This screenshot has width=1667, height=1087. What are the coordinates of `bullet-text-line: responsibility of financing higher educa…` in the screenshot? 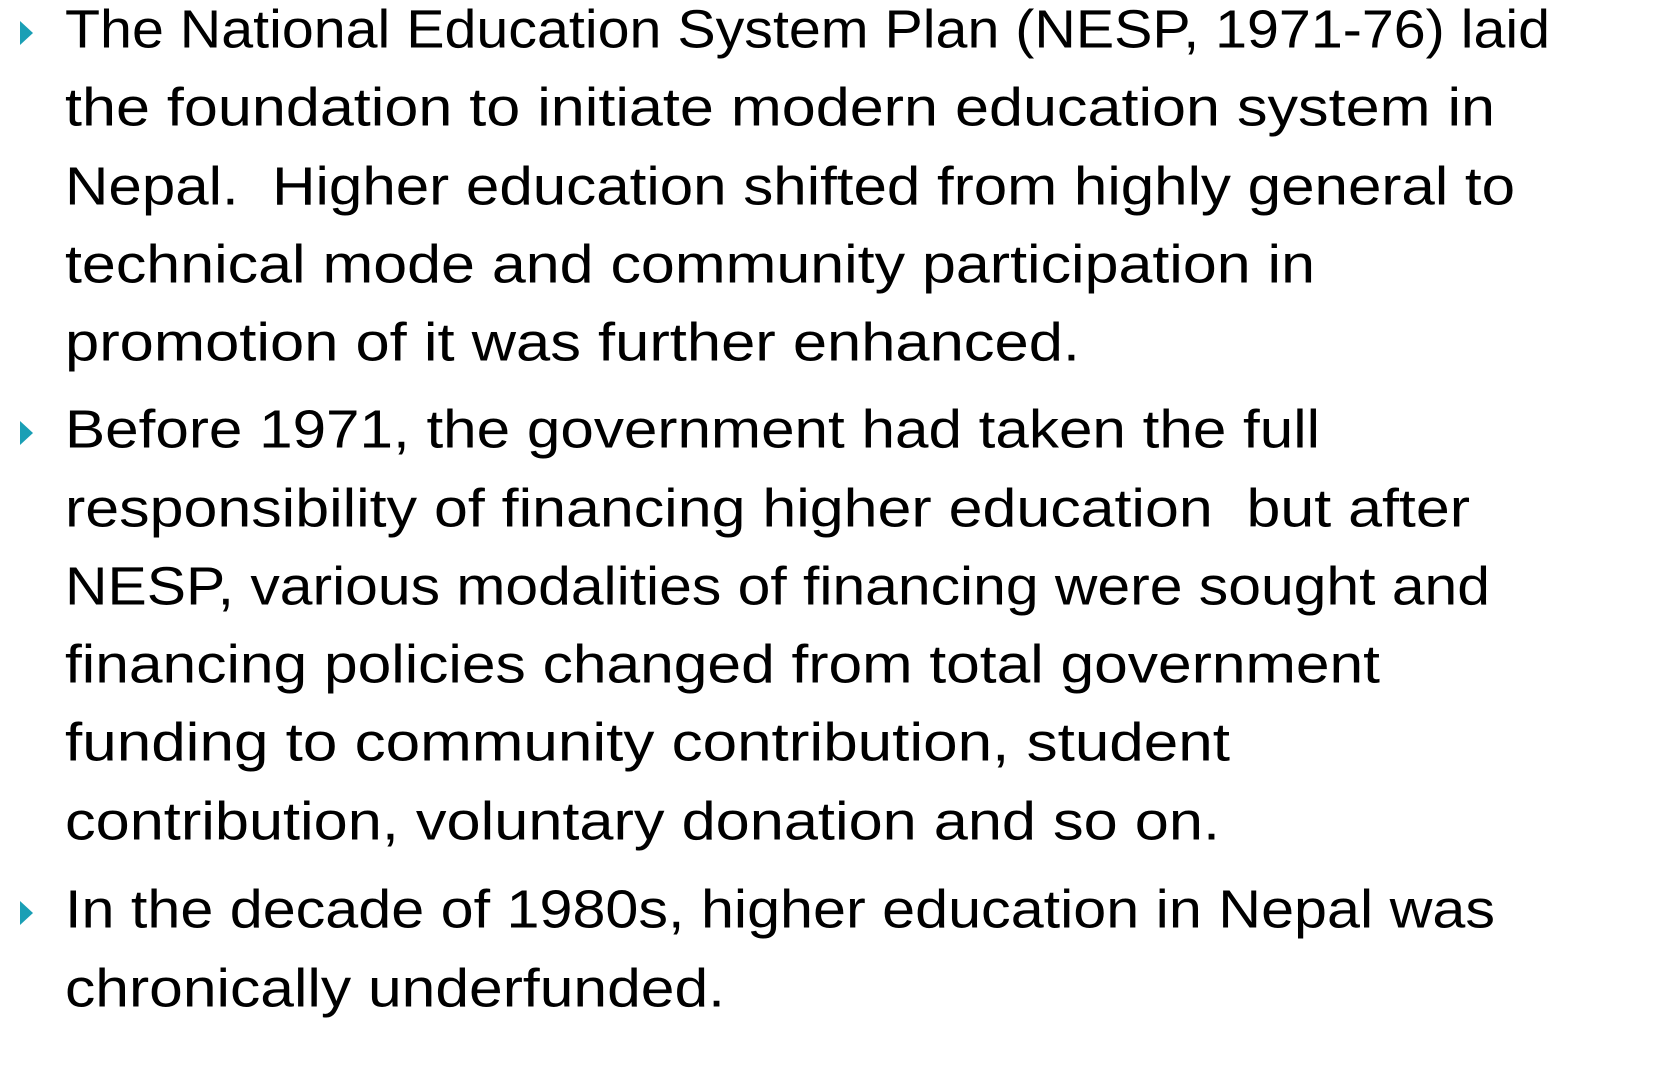 It's located at (767, 508).